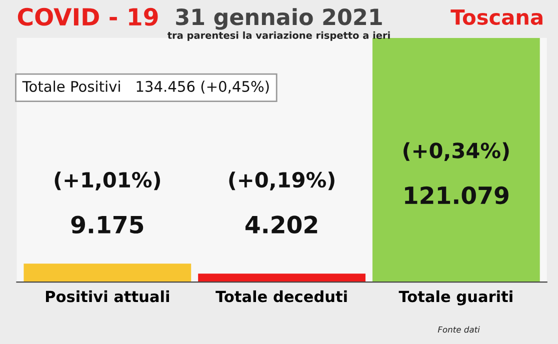 The height and width of the screenshot is (344, 558). I want to click on annotation: (+1,01%), so click(107, 181).